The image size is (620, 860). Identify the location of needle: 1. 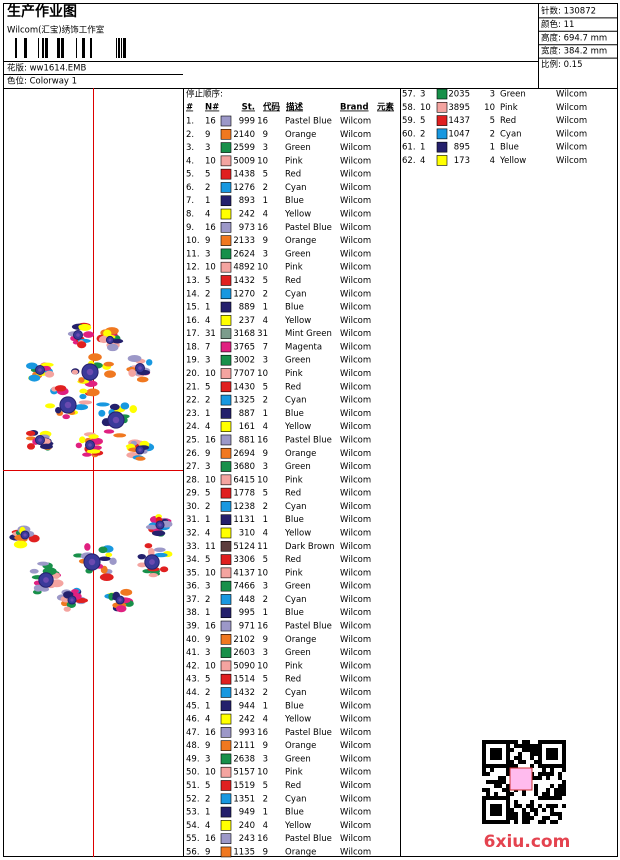
(207, 201).